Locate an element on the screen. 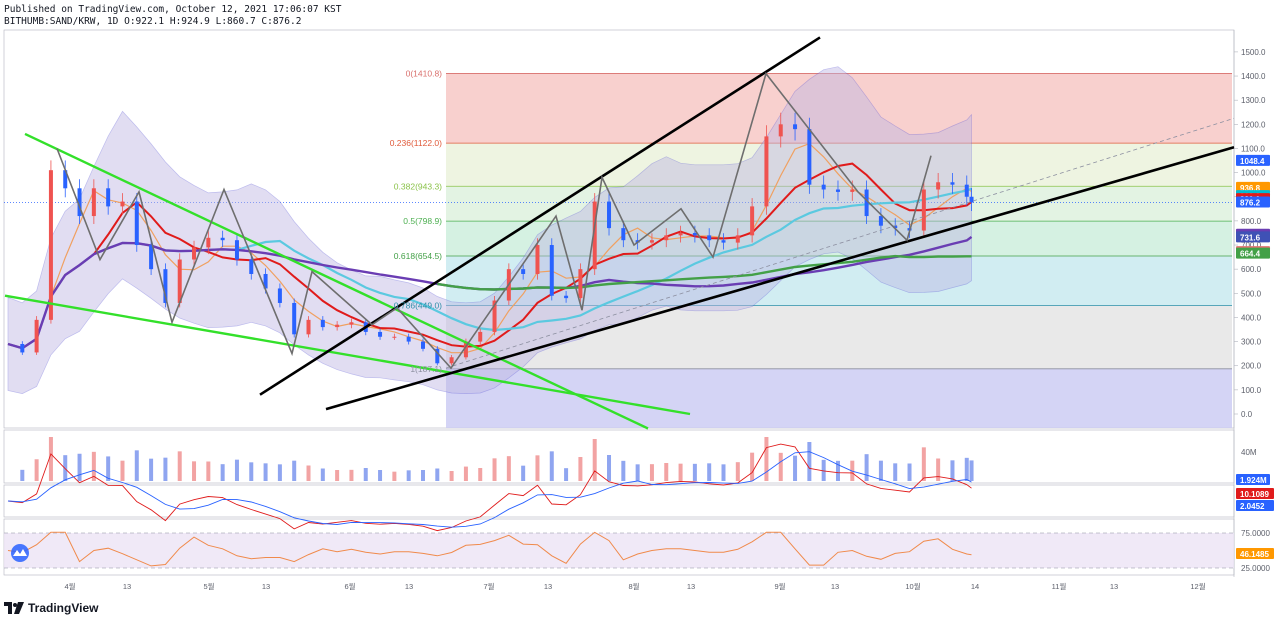 The width and height of the screenshot is (1280, 621). y-tick-label: 400.0 is located at coordinates (1251, 317).